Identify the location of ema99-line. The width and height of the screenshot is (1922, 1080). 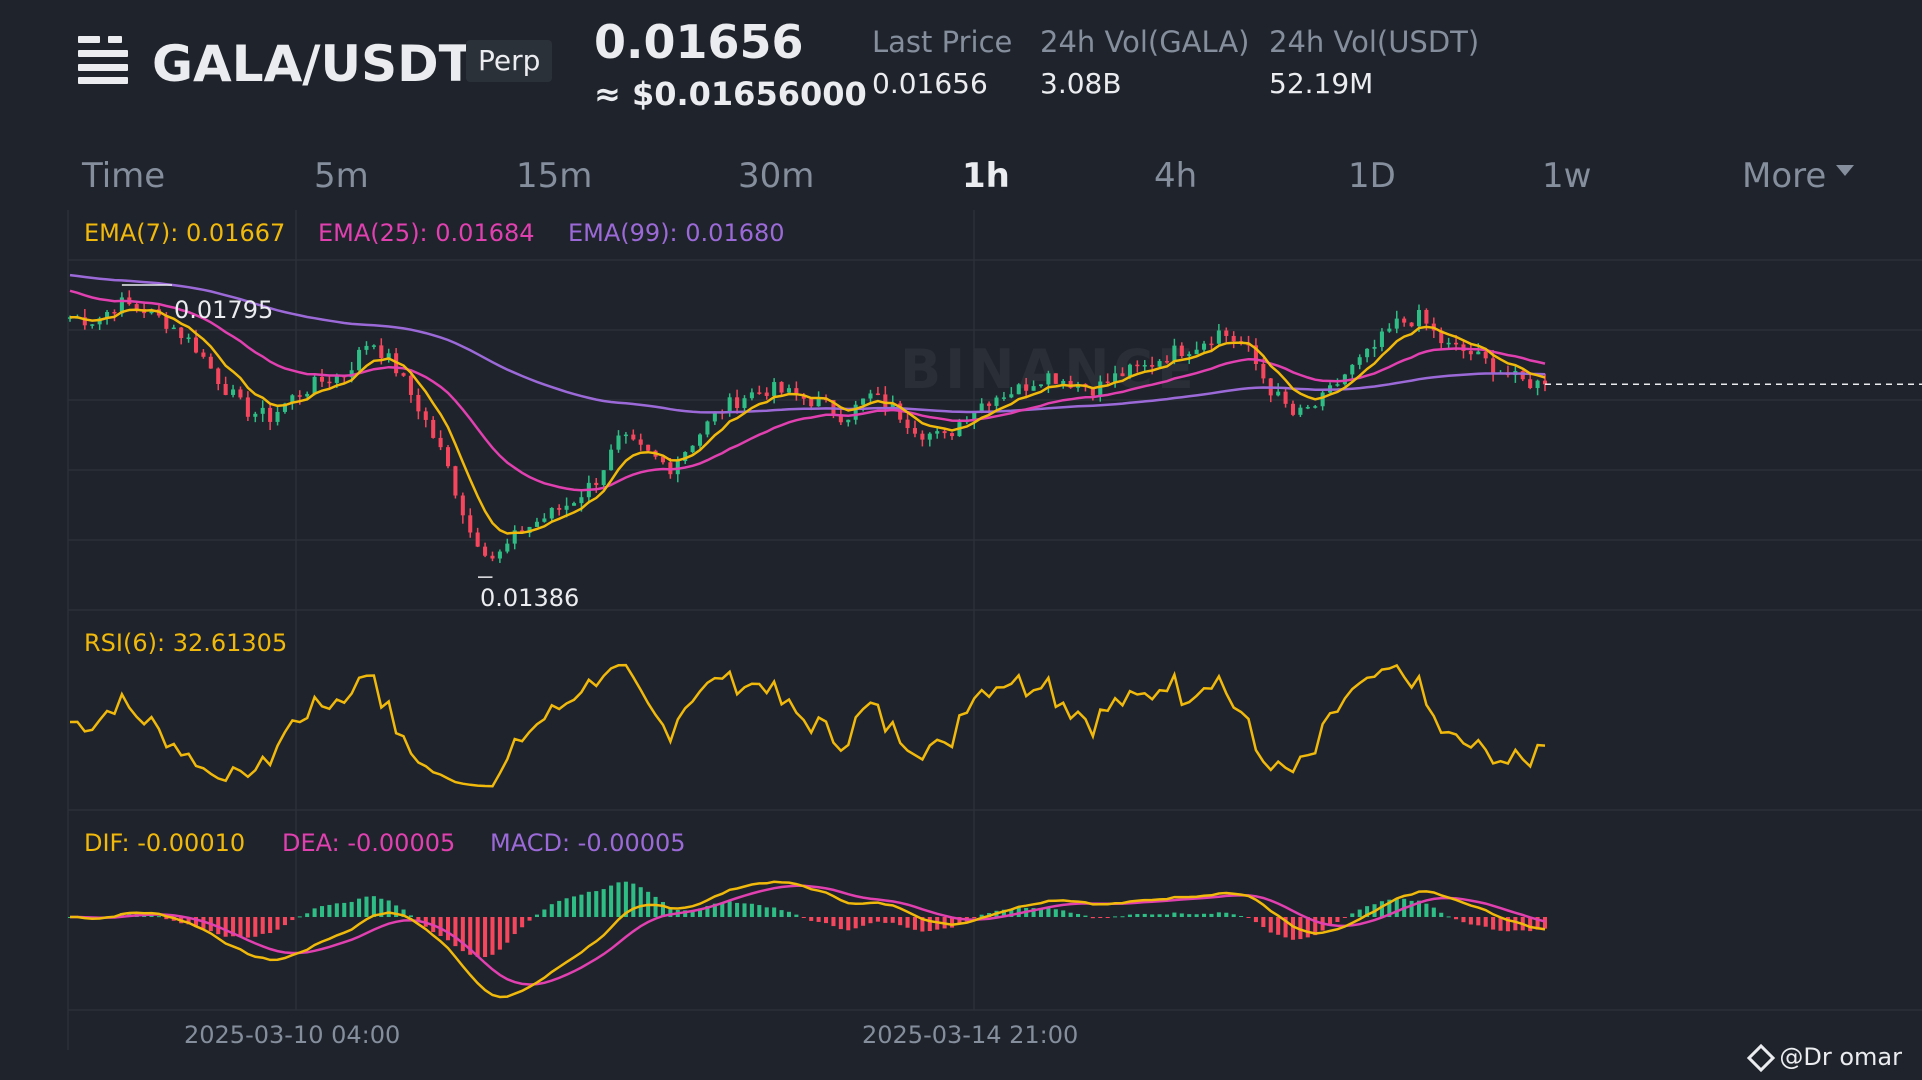
(807, 343).